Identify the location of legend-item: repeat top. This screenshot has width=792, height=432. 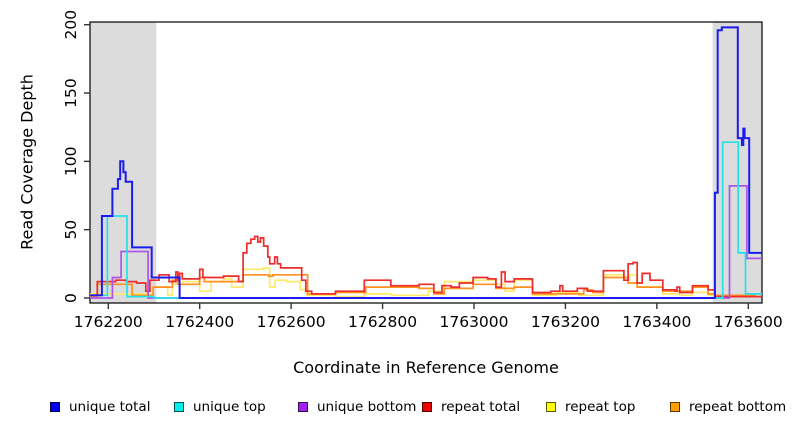
(608, 407).